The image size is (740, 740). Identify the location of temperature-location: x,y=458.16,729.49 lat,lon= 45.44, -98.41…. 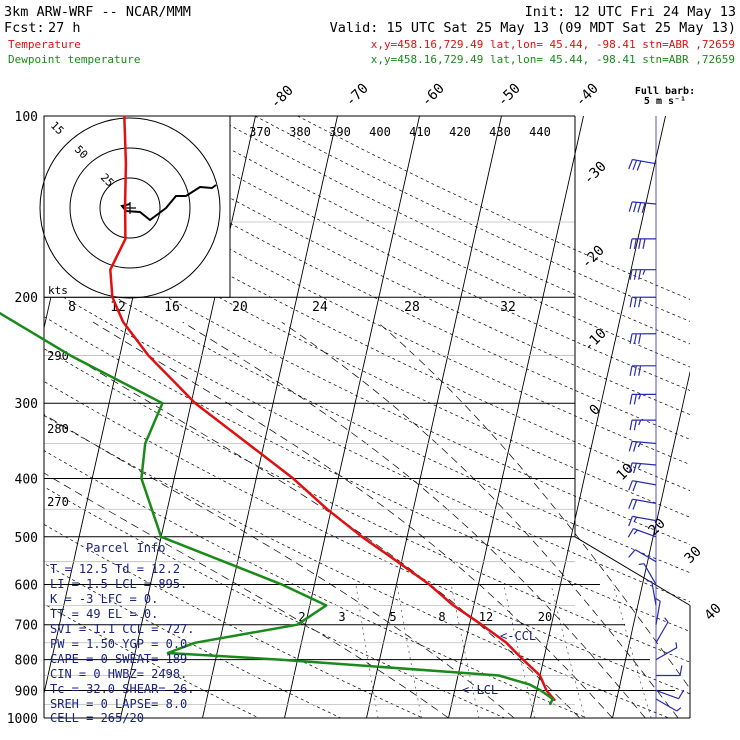
(553, 44).